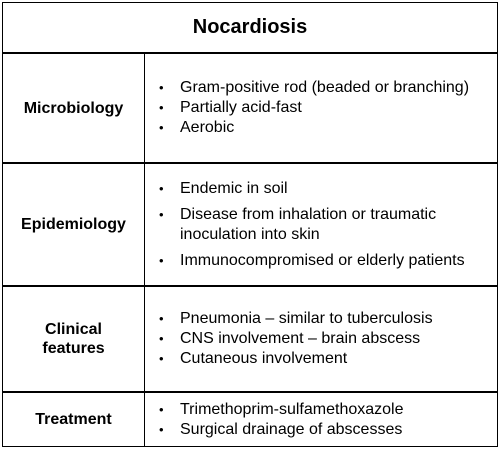 The height and width of the screenshot is (451, 502). I want to click on list-item: • Endemic in soil, so click(328, 189).